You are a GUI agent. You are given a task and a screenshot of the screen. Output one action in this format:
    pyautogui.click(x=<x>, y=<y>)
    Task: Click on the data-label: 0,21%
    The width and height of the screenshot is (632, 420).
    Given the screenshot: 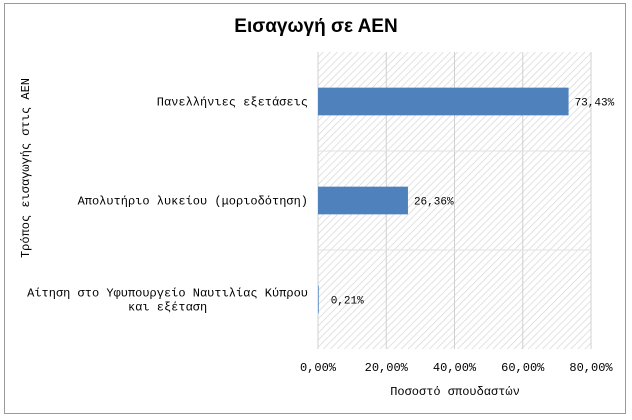 What is the action you would take?
    pyautogui.click(x=347, y=302)
    